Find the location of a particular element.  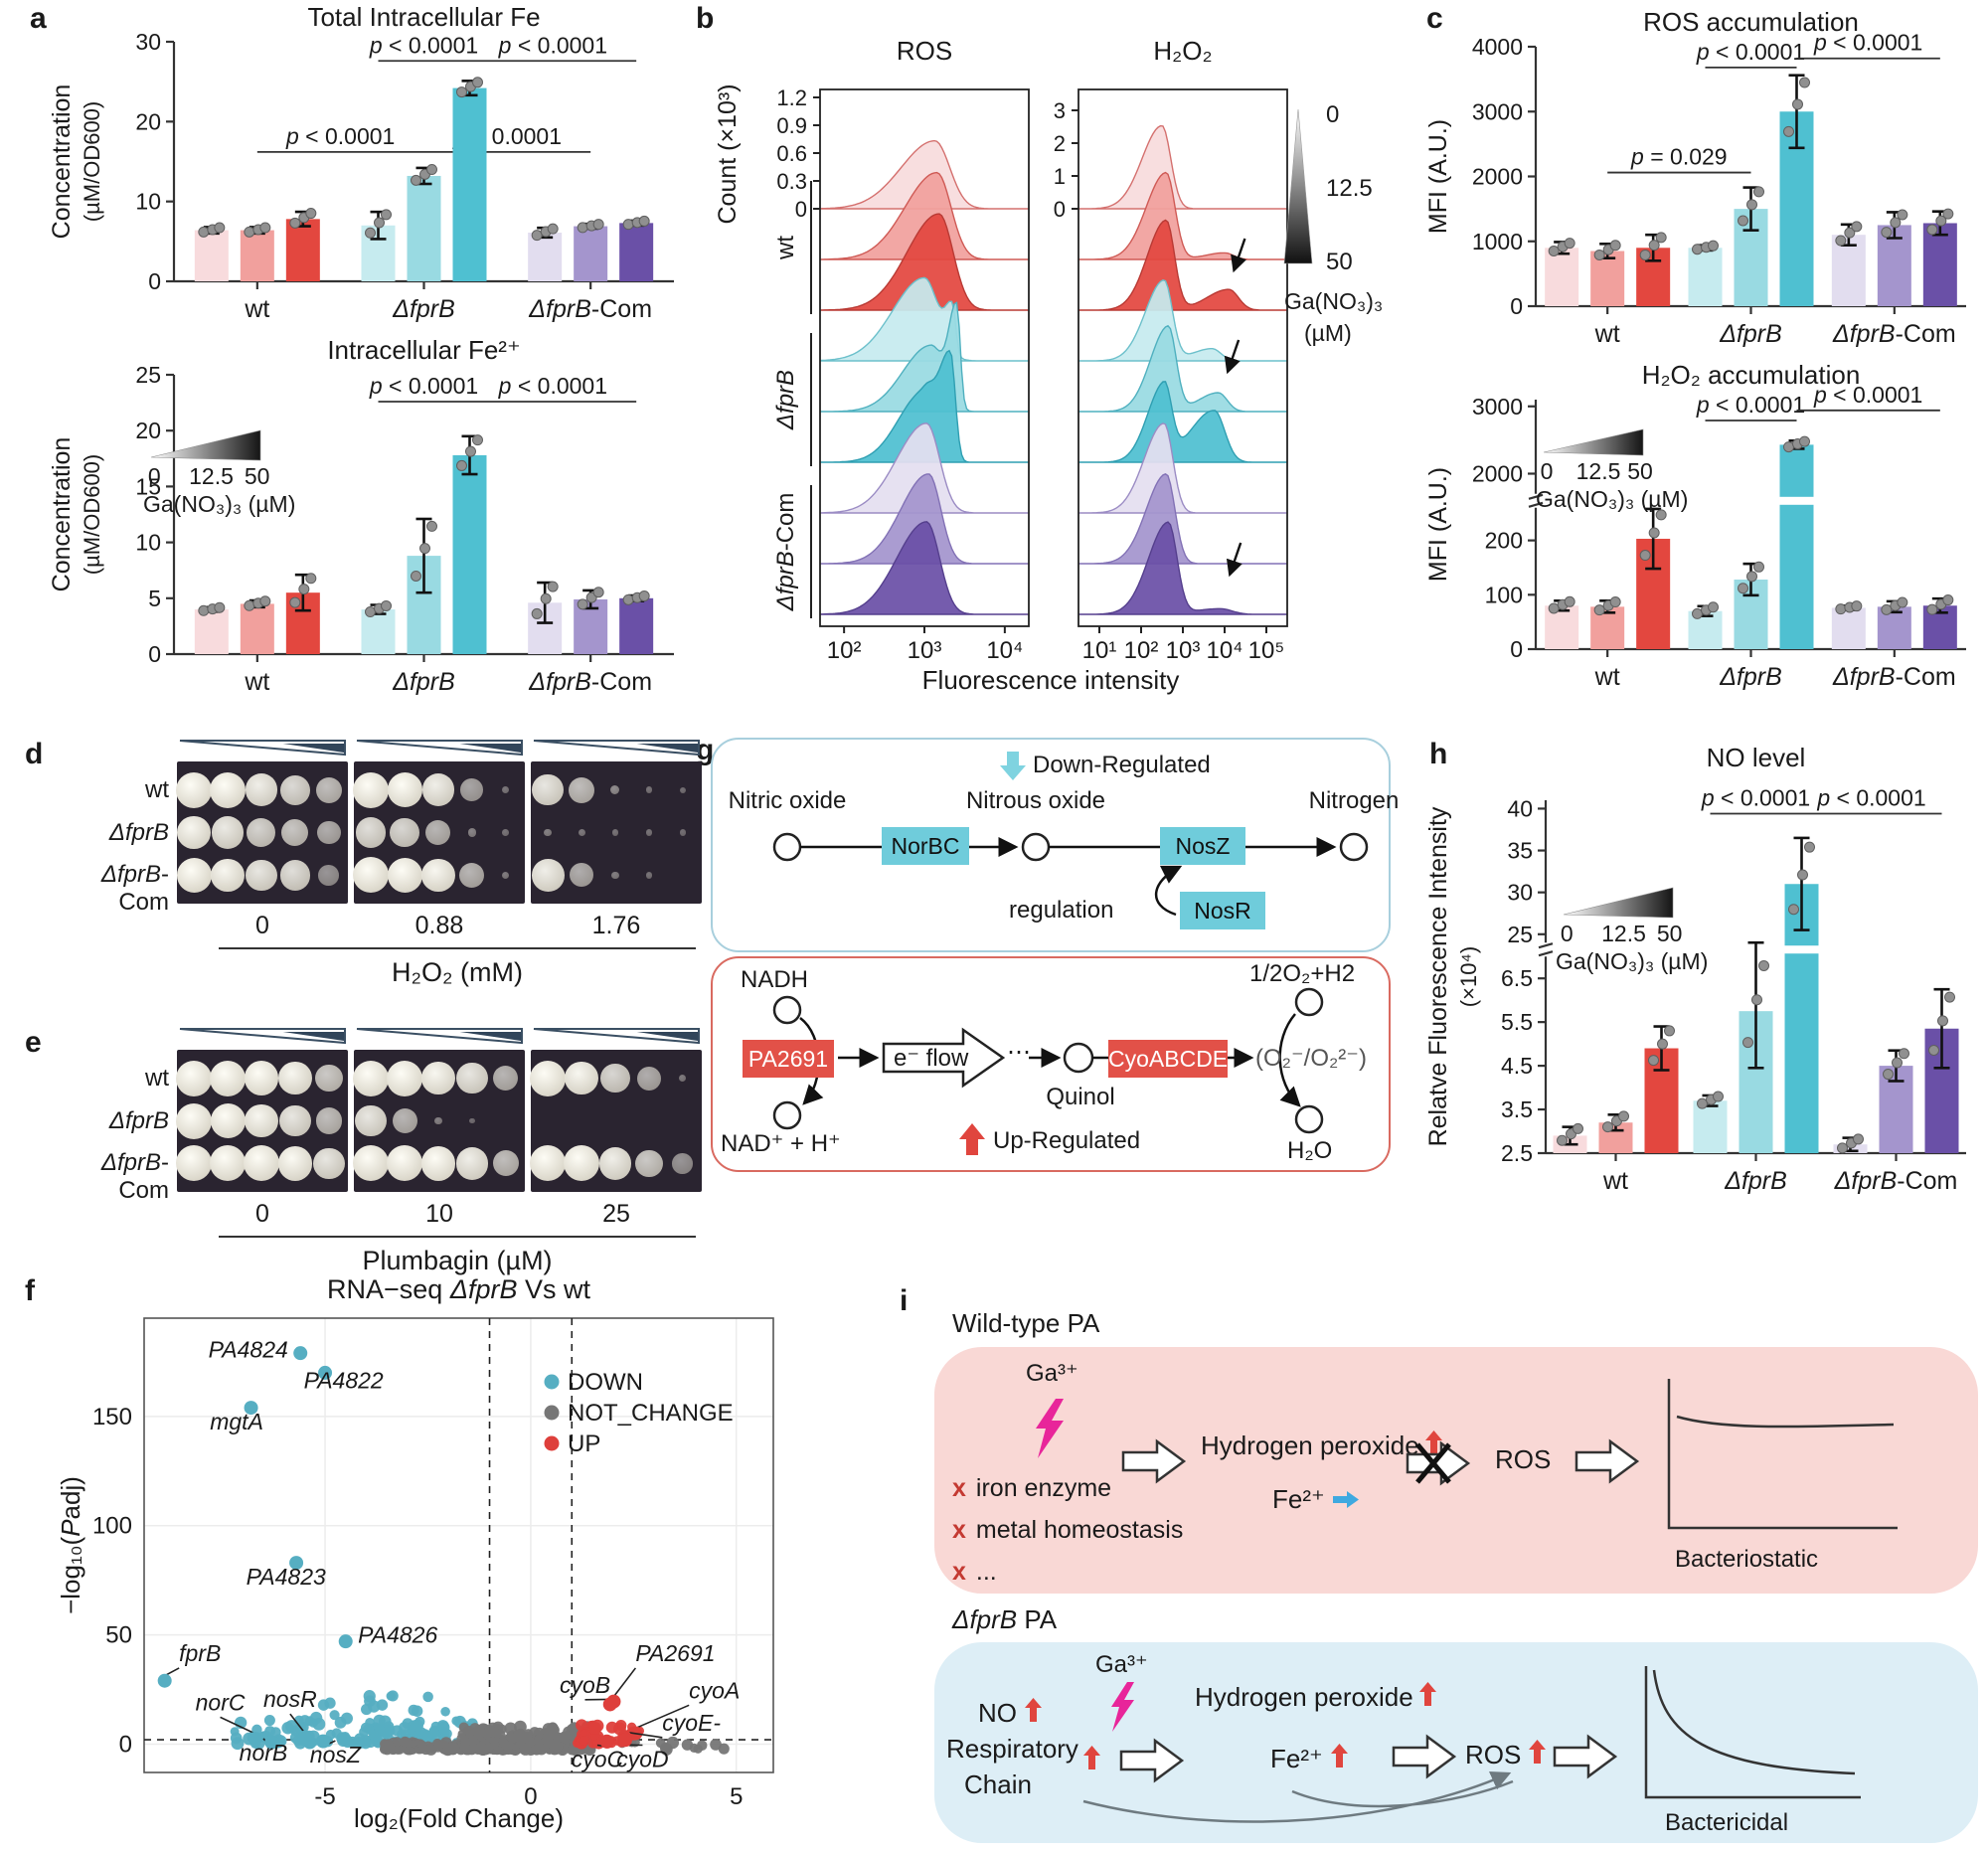

dose-label: 1.76 is located at coordinates (616, 925).